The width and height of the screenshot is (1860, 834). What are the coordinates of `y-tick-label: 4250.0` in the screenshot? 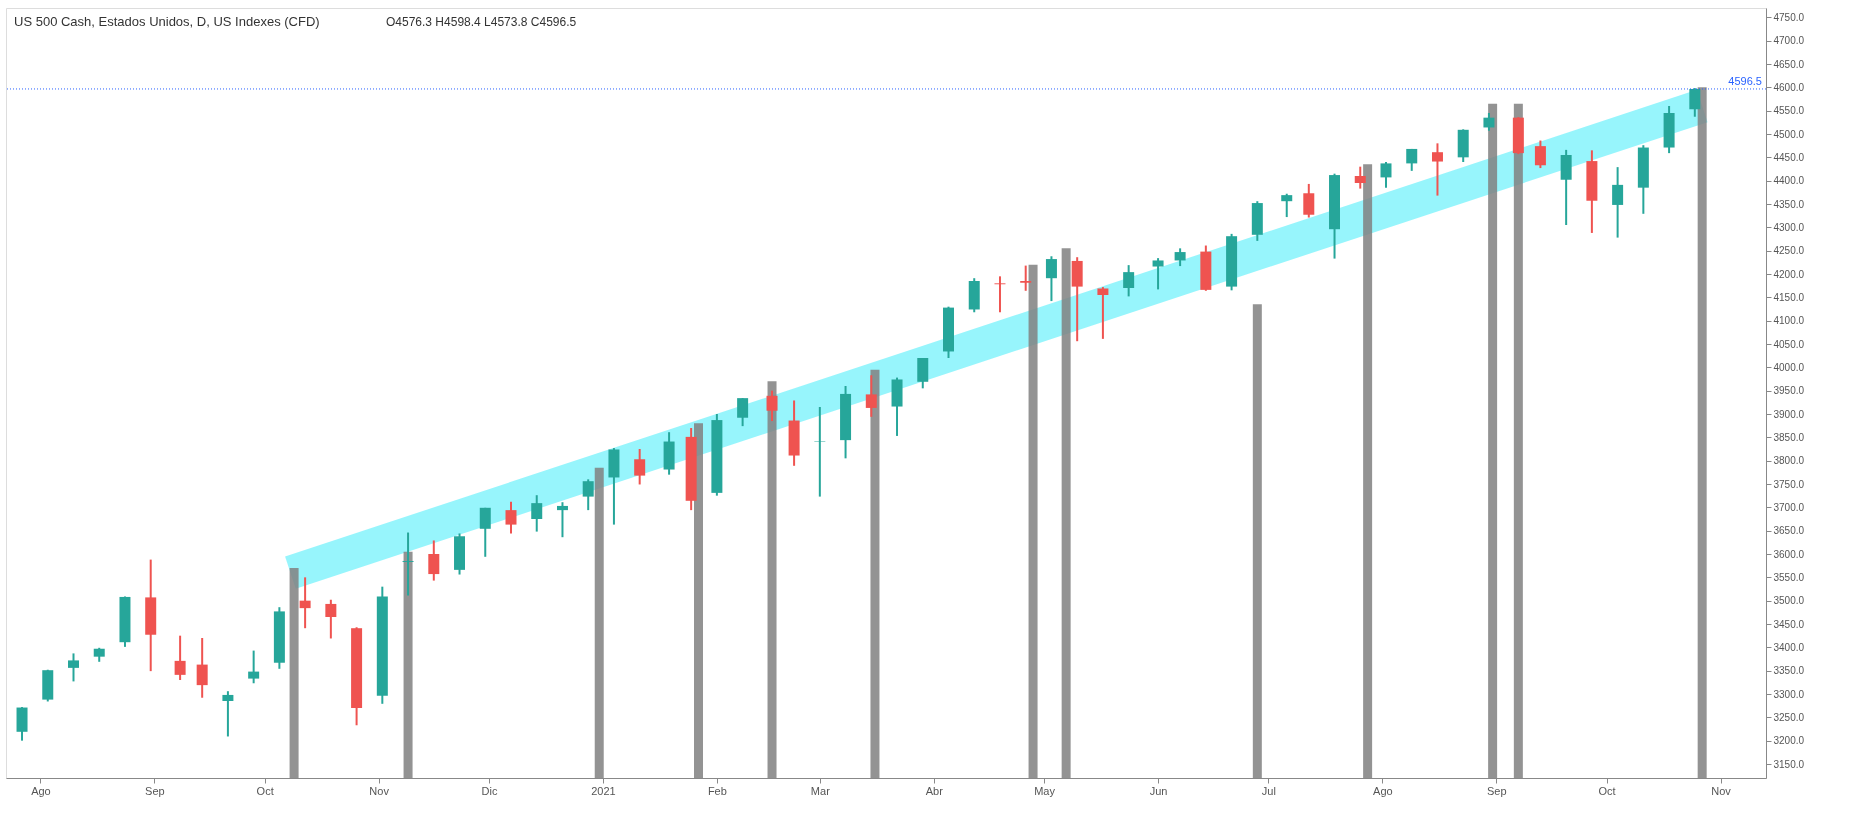 It's located at (1789, 251).